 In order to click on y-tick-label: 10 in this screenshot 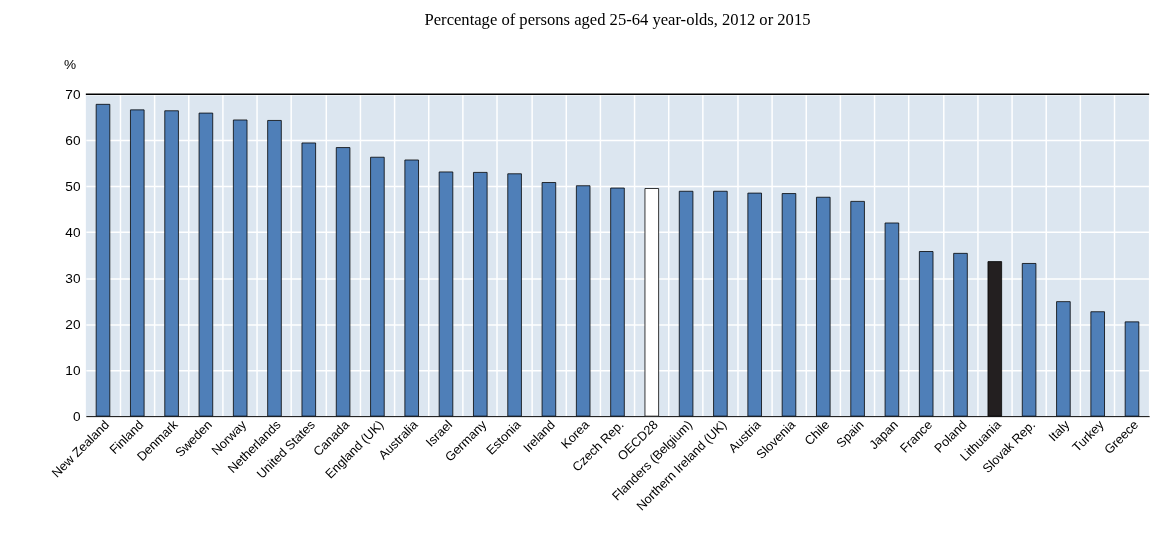, I will do `click(73, 370)`.